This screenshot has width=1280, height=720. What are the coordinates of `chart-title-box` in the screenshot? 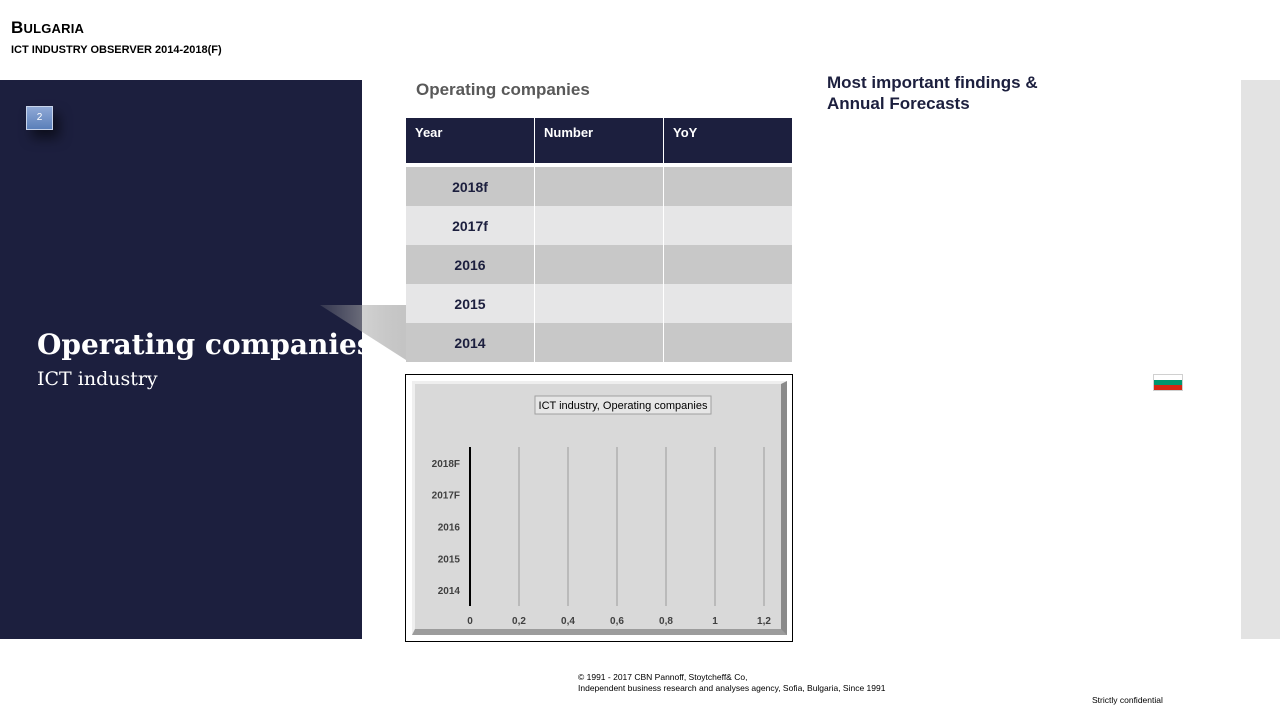 It's located at (623, 405).